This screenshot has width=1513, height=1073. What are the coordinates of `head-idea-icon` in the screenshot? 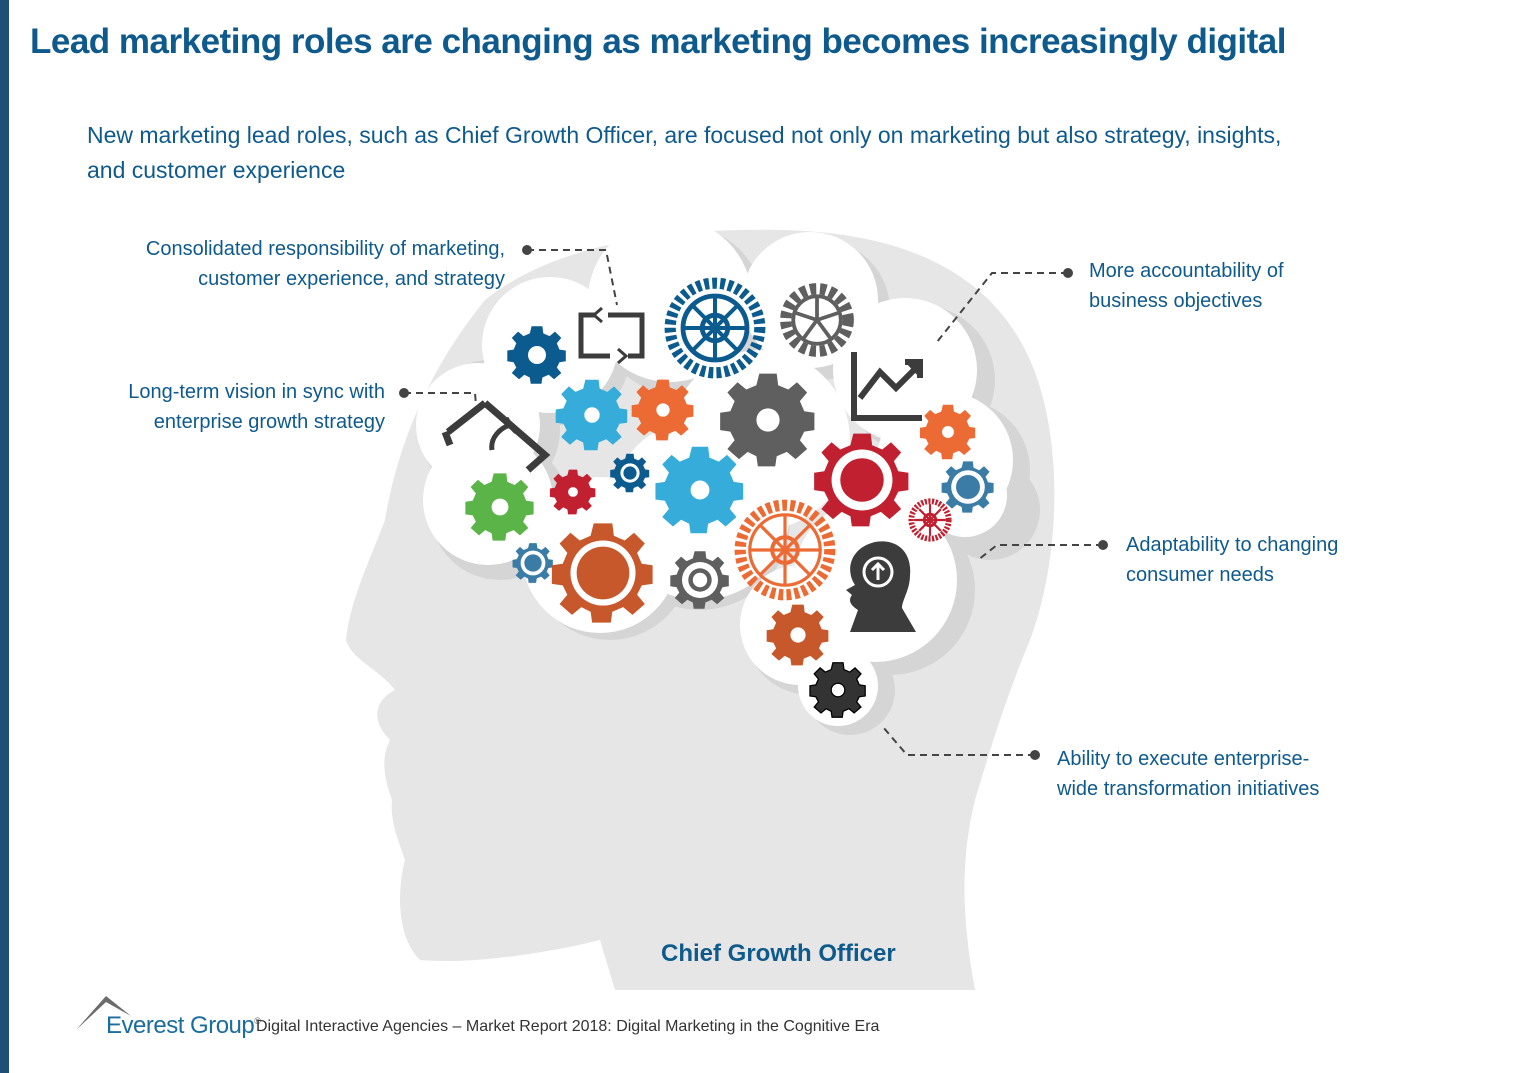 It's located at (881, 586).